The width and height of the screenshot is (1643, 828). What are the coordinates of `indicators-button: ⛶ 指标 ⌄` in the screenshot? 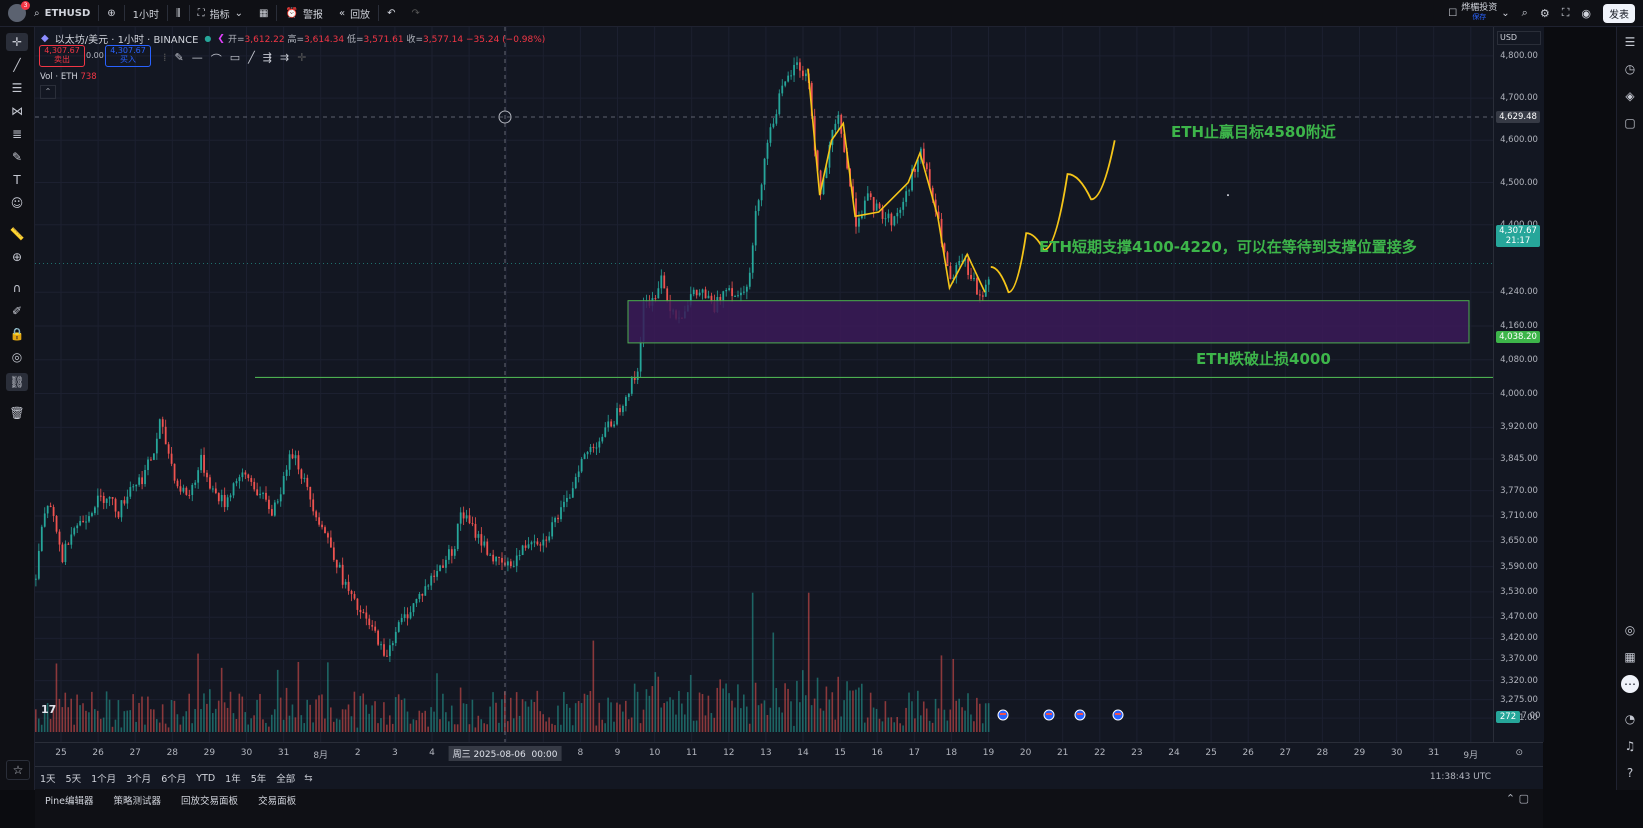 It's located at (220, 13).